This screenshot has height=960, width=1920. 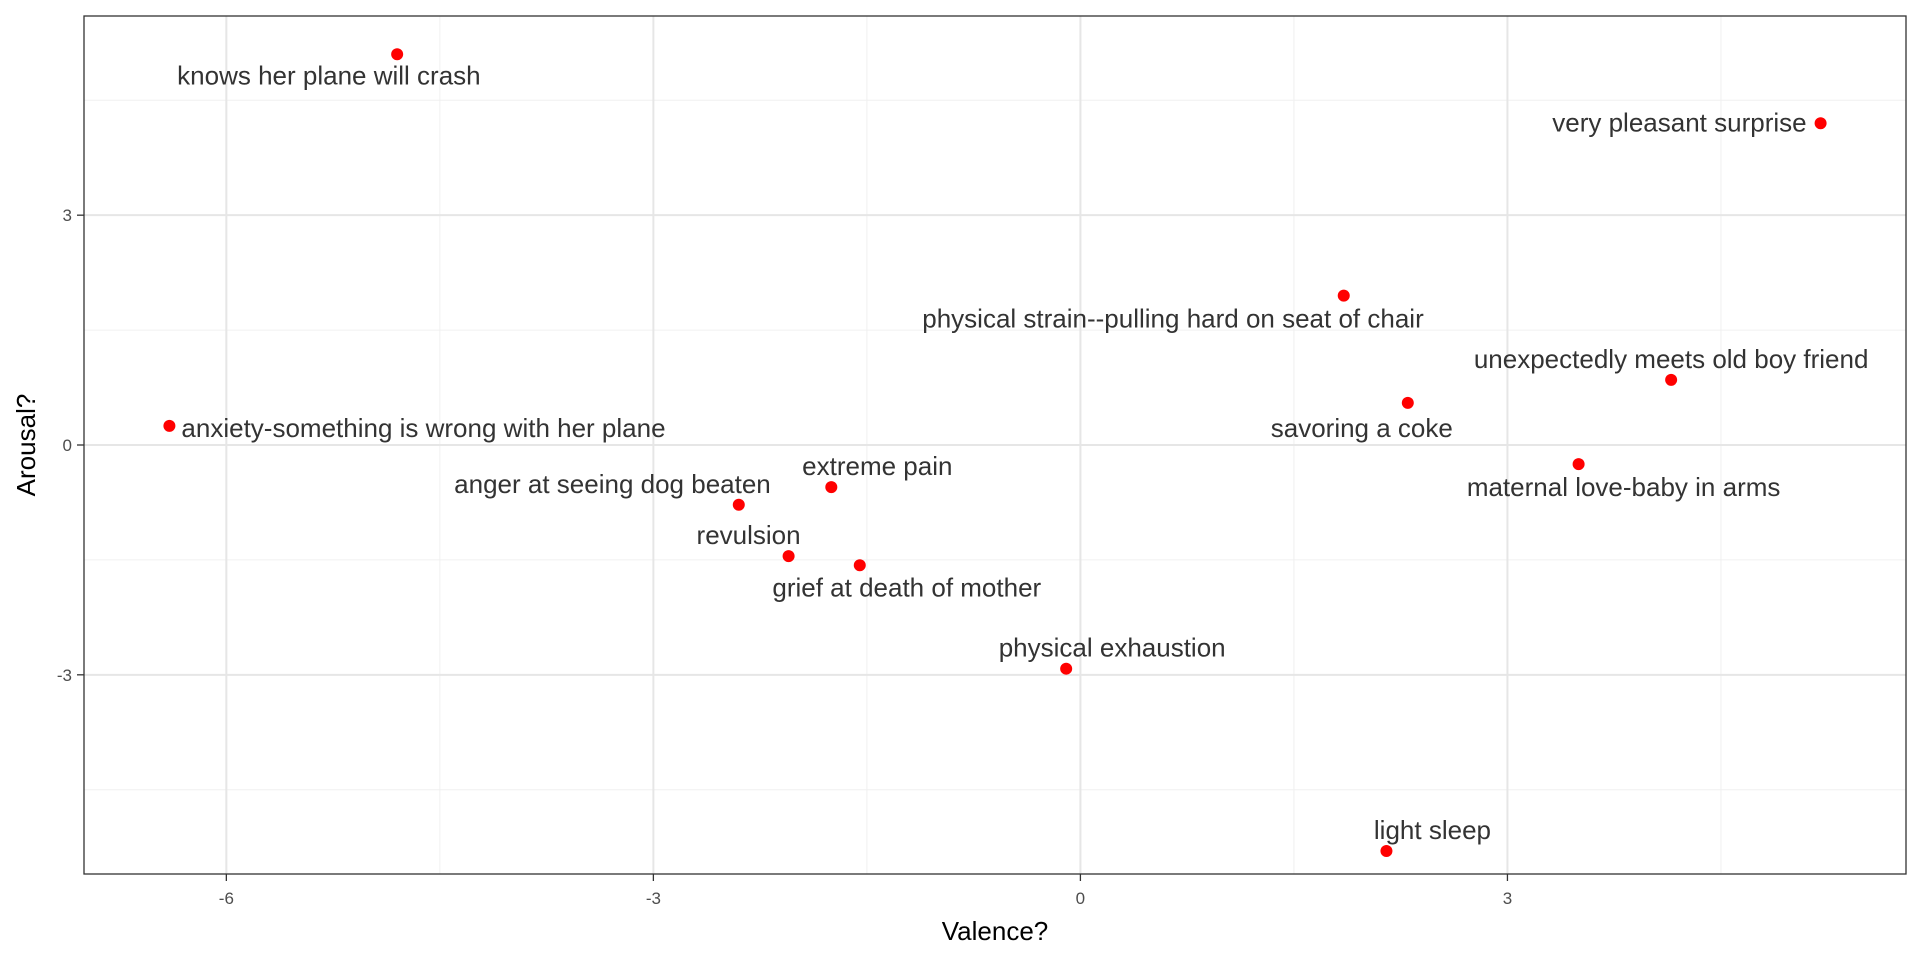 I want to click on point-label: knows her plane will crash, so click(x=328, y=75).